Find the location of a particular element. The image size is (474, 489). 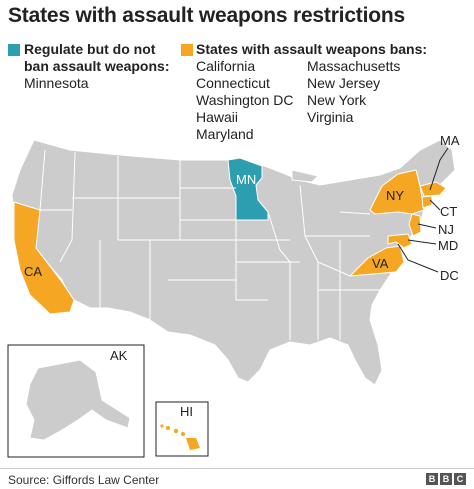

state-ma is located at coordinates (433, 189).